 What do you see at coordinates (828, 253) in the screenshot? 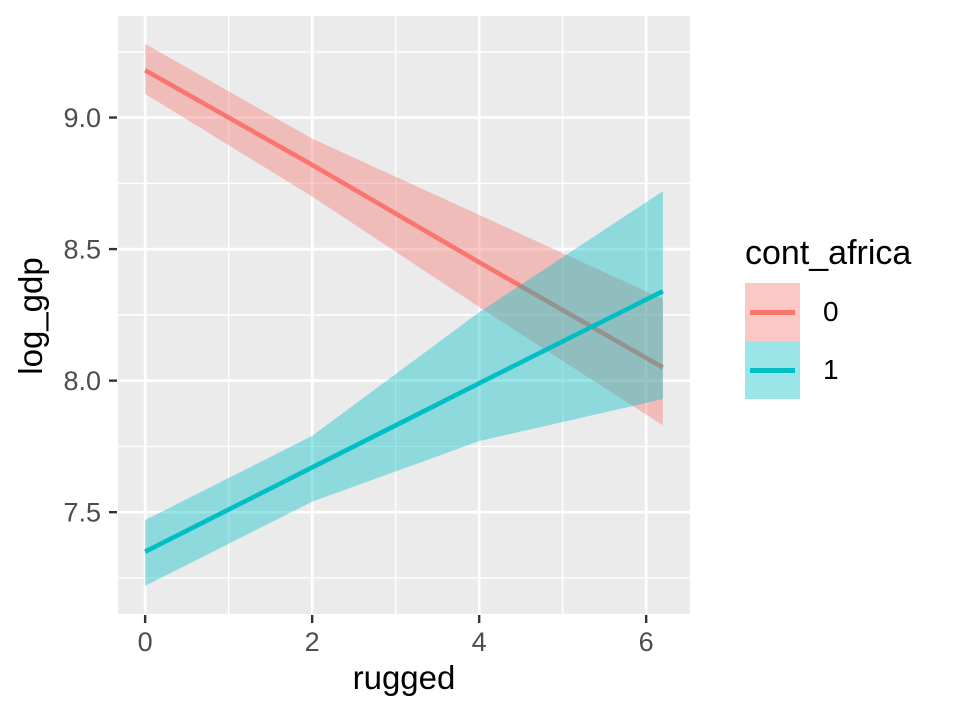
I see `legend-title: cont_africa` at bounding box center [828, 253].